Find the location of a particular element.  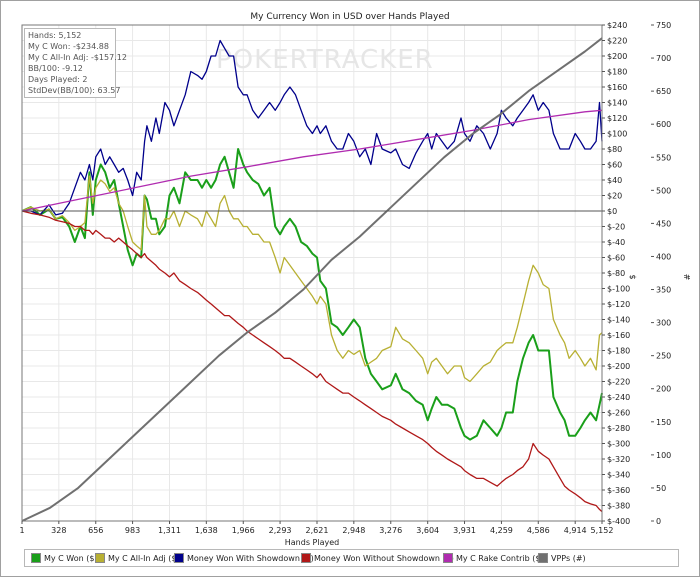

y-tick-label: $180 is located at coordinates (617, 72).